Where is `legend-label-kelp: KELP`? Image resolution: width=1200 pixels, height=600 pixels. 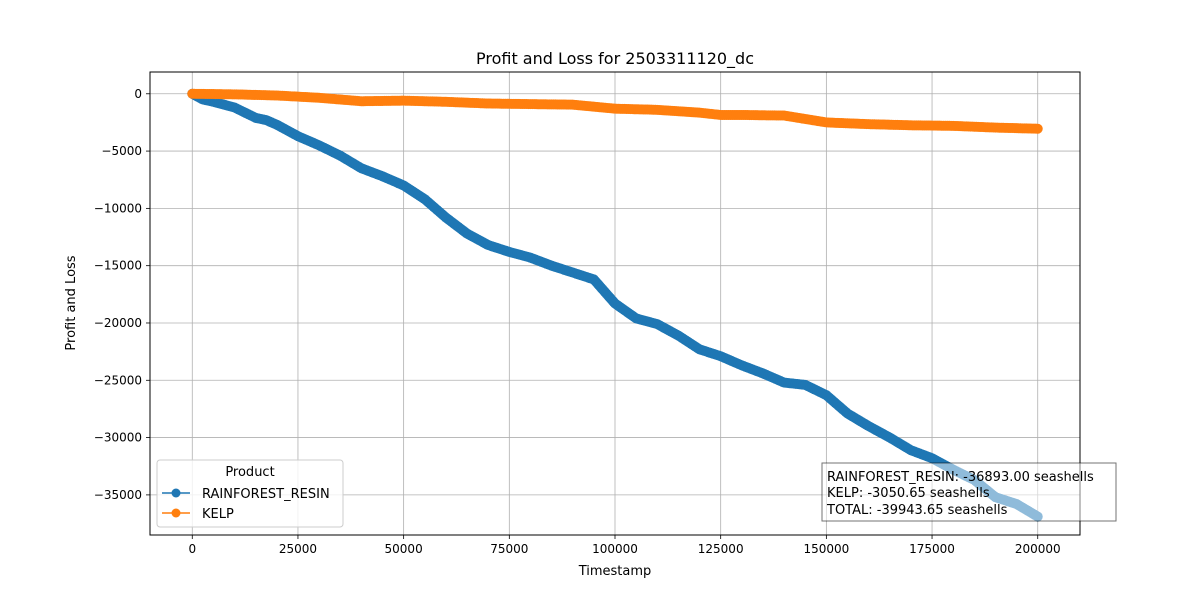
legend-label-kelp: KELP is located at coordinates (218, 514).